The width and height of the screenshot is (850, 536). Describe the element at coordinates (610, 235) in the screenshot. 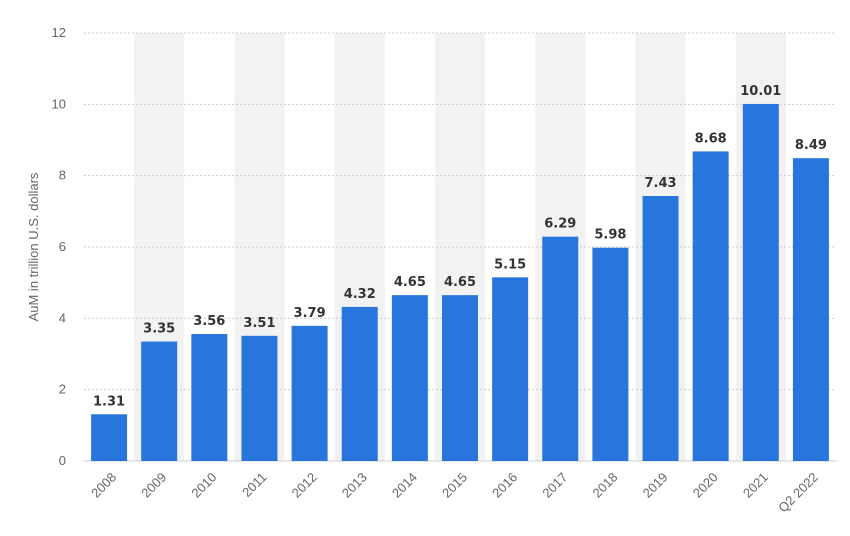

I see `data-label: 5.98` at that location.